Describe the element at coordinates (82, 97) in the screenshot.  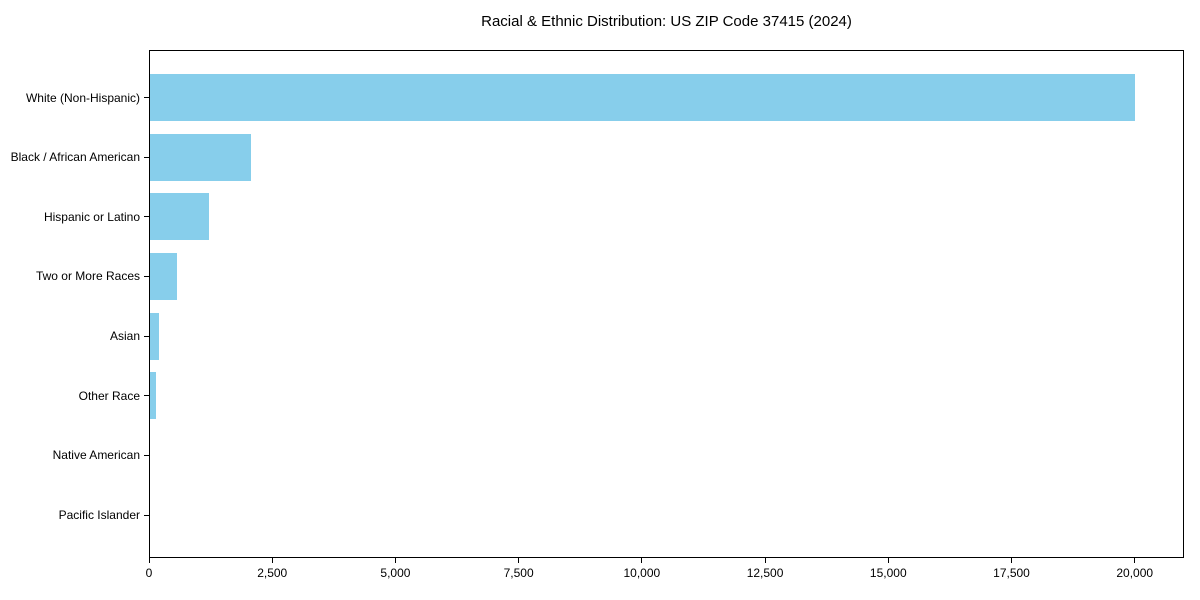
I see `y-tick-label-white-non-hispanic: White (Non-Hispanic)` at that location.